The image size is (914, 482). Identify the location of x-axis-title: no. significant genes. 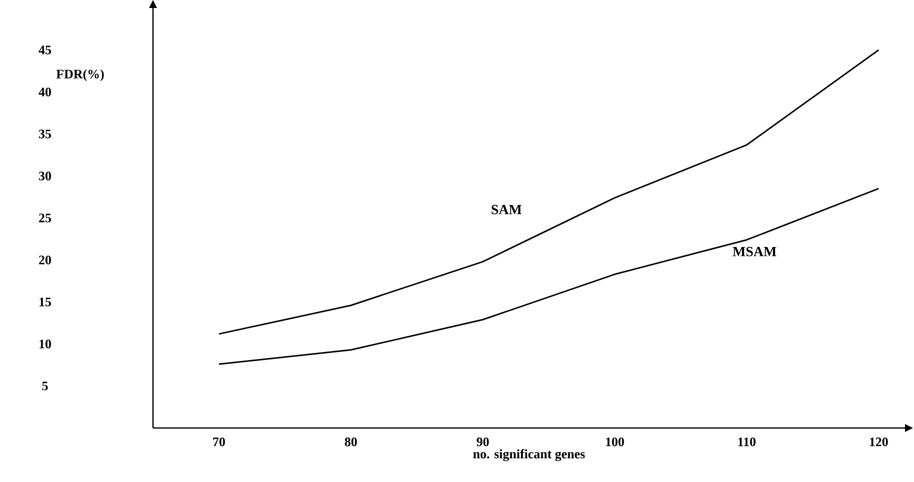
(529, 455).